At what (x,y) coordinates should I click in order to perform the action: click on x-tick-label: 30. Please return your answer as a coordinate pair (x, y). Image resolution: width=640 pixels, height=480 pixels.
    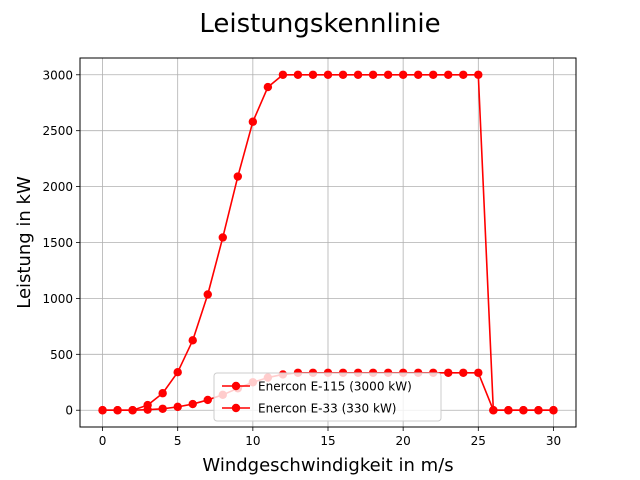
    Looking at the image, I should click on (553, 441).